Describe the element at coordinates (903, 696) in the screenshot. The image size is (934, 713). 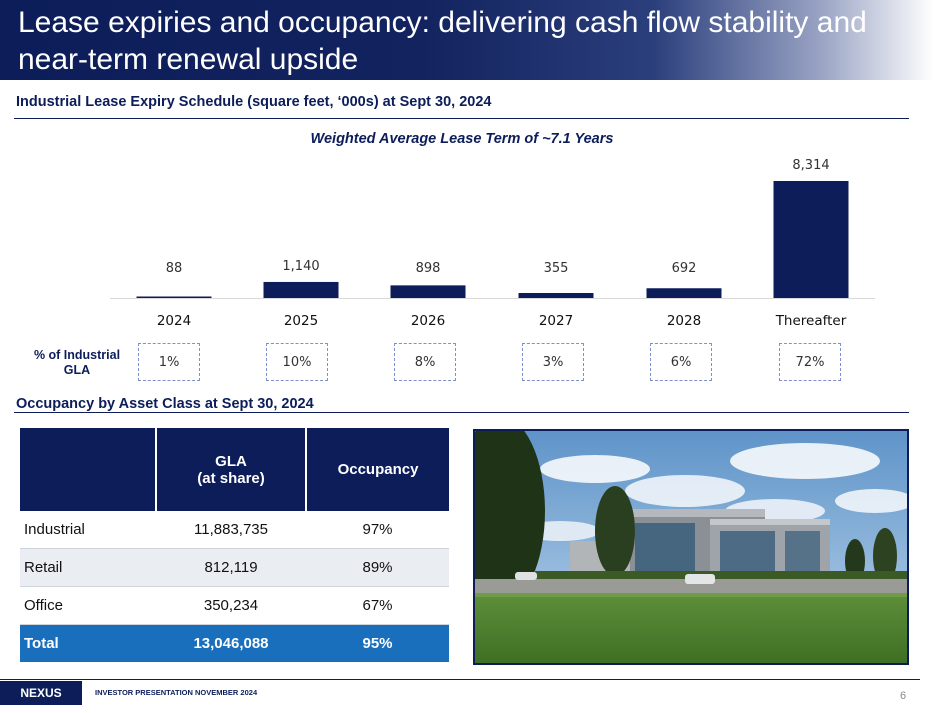
I see `page-number: 6` at that location.